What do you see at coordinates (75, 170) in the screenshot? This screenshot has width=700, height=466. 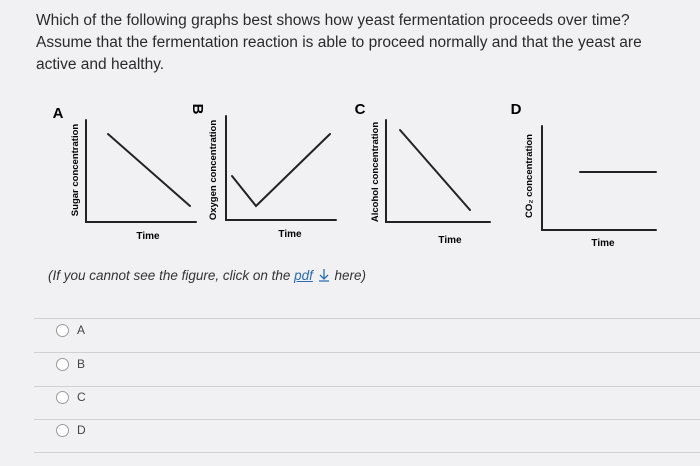 I see `y-axis-label: Sugar concentration` at bounding box center [75, 170].